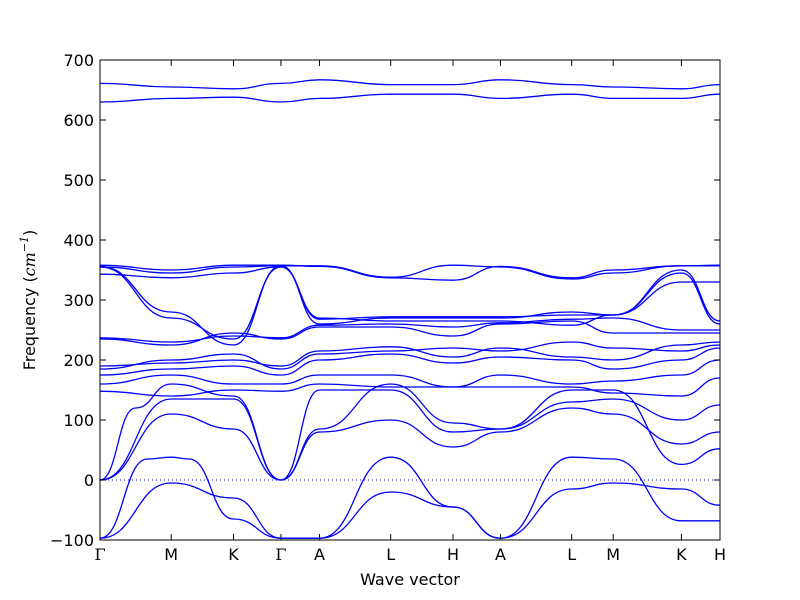 The height and width of the screenshot is (600, 800). I want to click on x-axis-label: Wave vector, so click(410, 579).